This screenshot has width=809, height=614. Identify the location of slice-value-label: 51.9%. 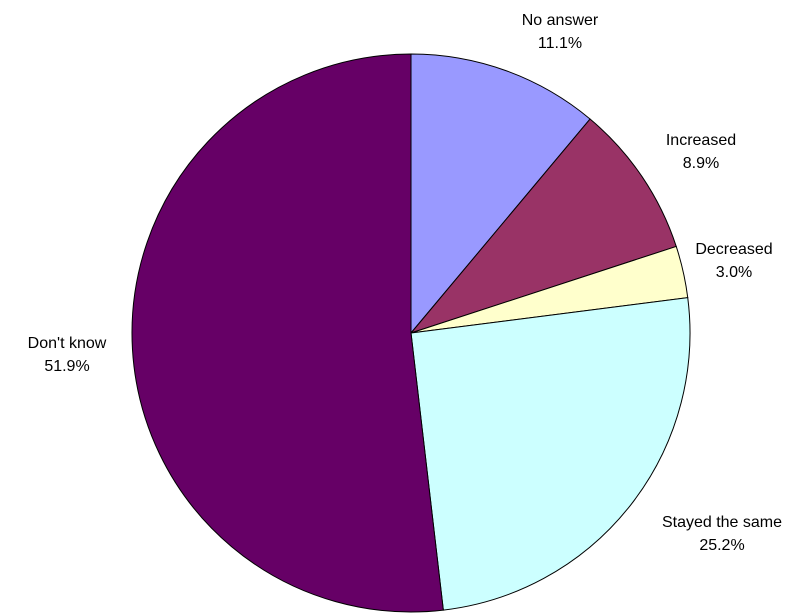
(66, 366).